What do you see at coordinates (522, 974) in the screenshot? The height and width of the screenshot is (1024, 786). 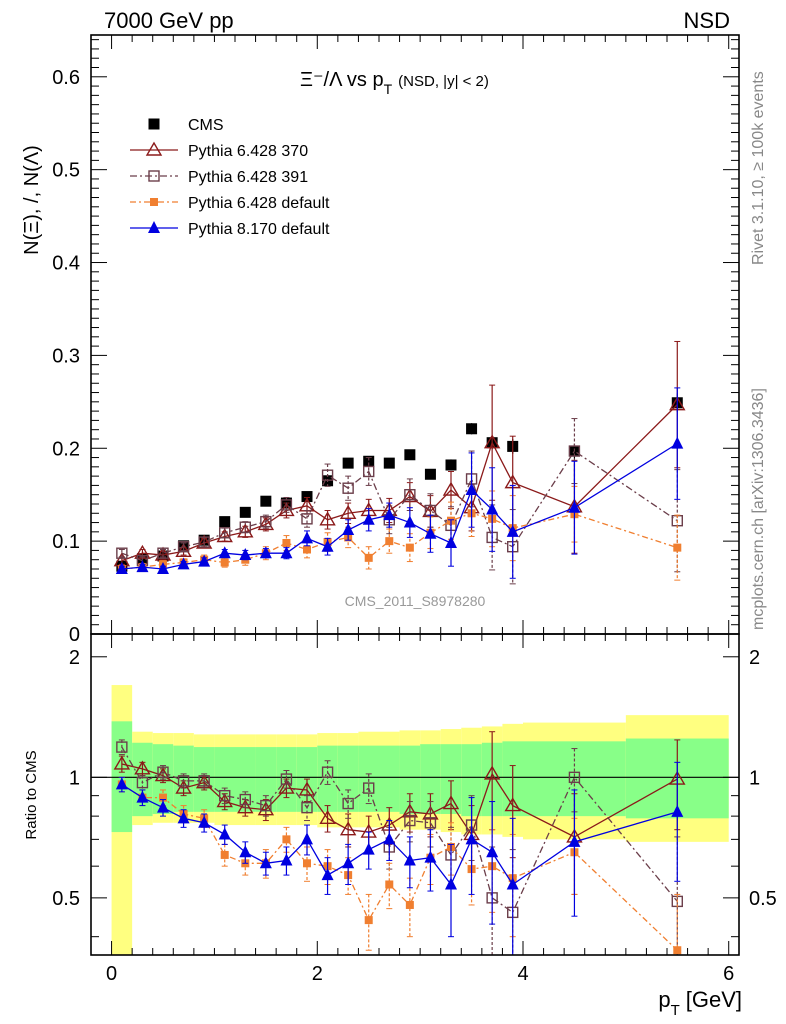 I see `x-tick-label: 4` at bounding box center [522, 974].